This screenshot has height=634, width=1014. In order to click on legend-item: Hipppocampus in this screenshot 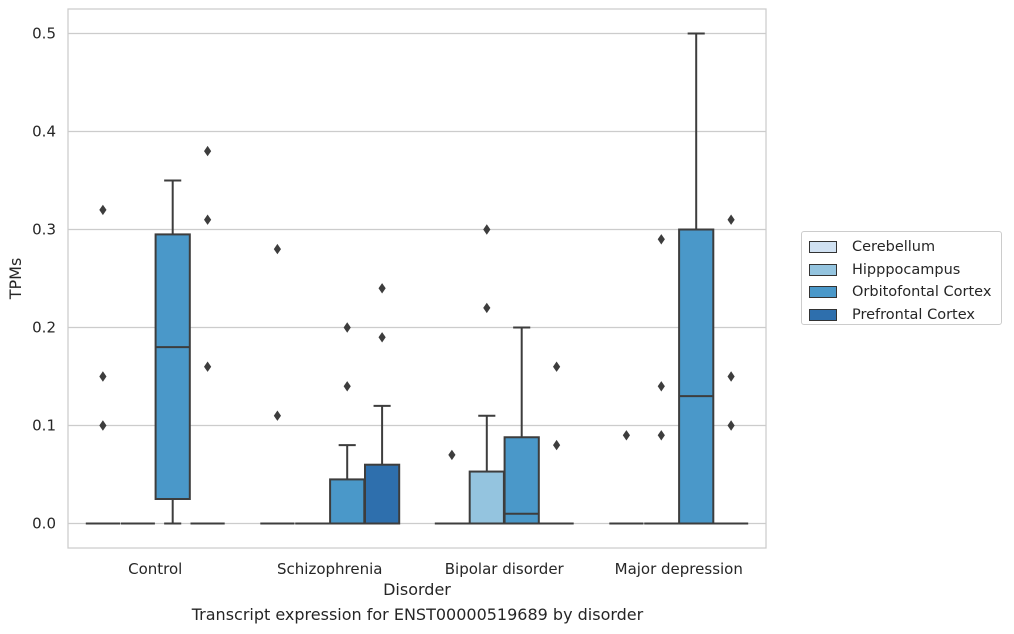, I will do `click(905, 270)`.